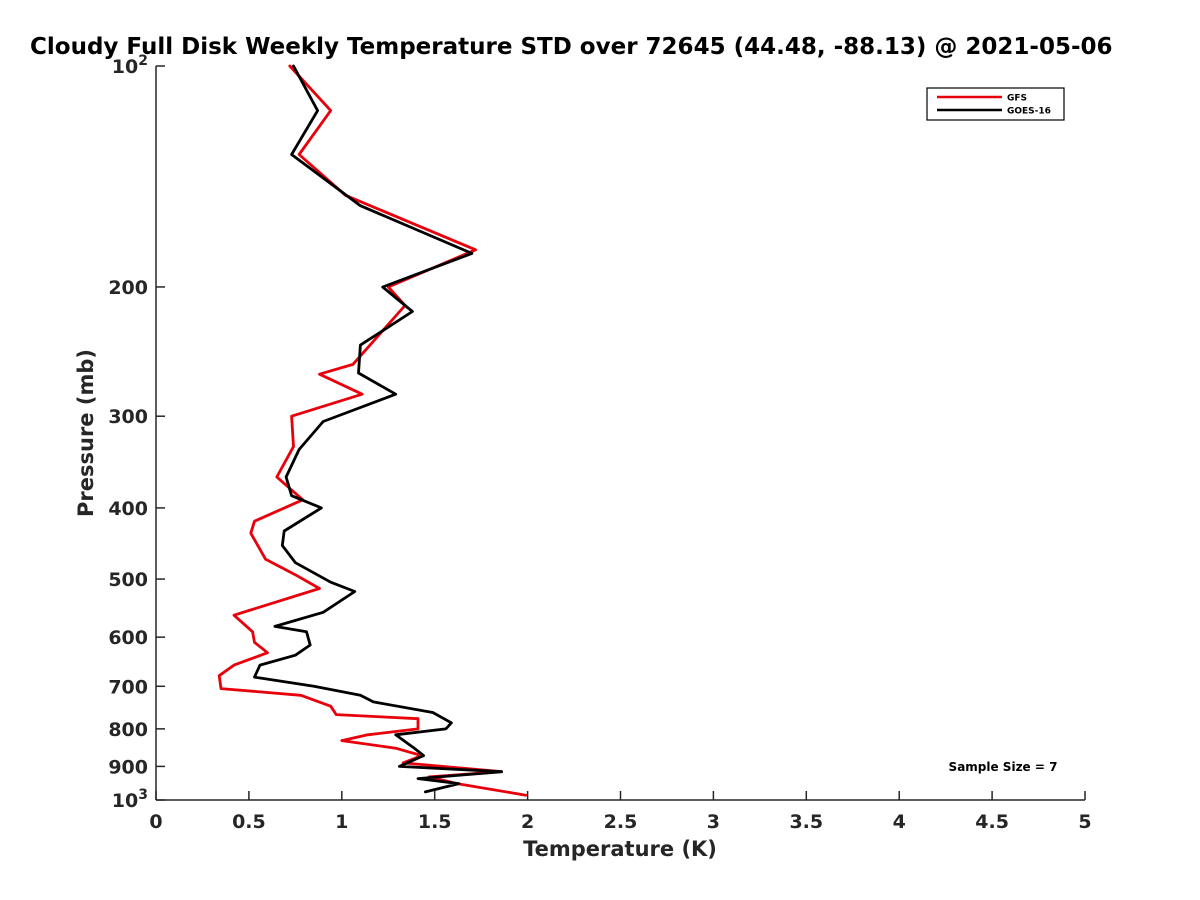 The image size is (1200, 900). What do you see at coordinates (620, 849) in the screenshot?
I see `x-axis-label: Temperature (K)` at bounding box center [620, 849].